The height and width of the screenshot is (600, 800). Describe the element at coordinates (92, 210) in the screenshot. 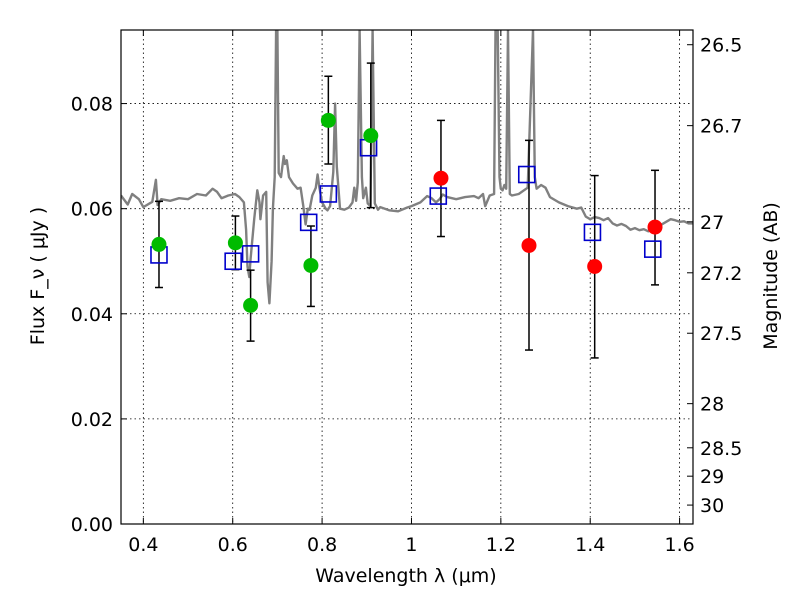

I see `y-tick-label: 0.06` at that location.